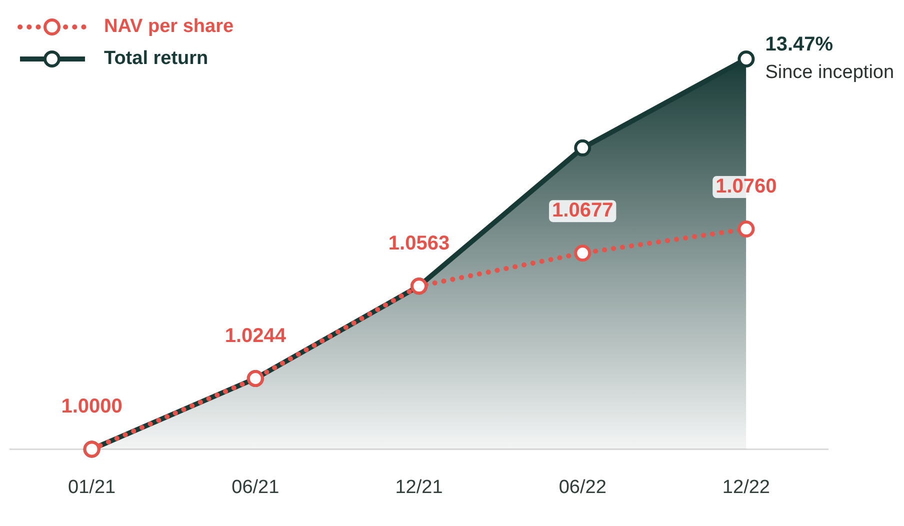 The image size is (904, 526). I want to click on legend-label: Total return, so click(156, 59).